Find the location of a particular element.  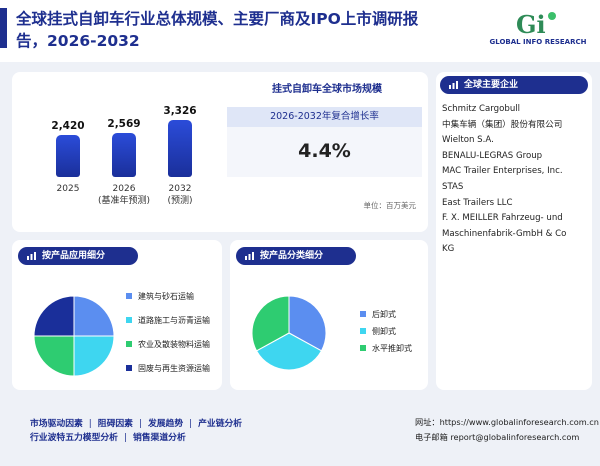

unit-label: 单位：百万美元 is located at coordinates (390, 205).